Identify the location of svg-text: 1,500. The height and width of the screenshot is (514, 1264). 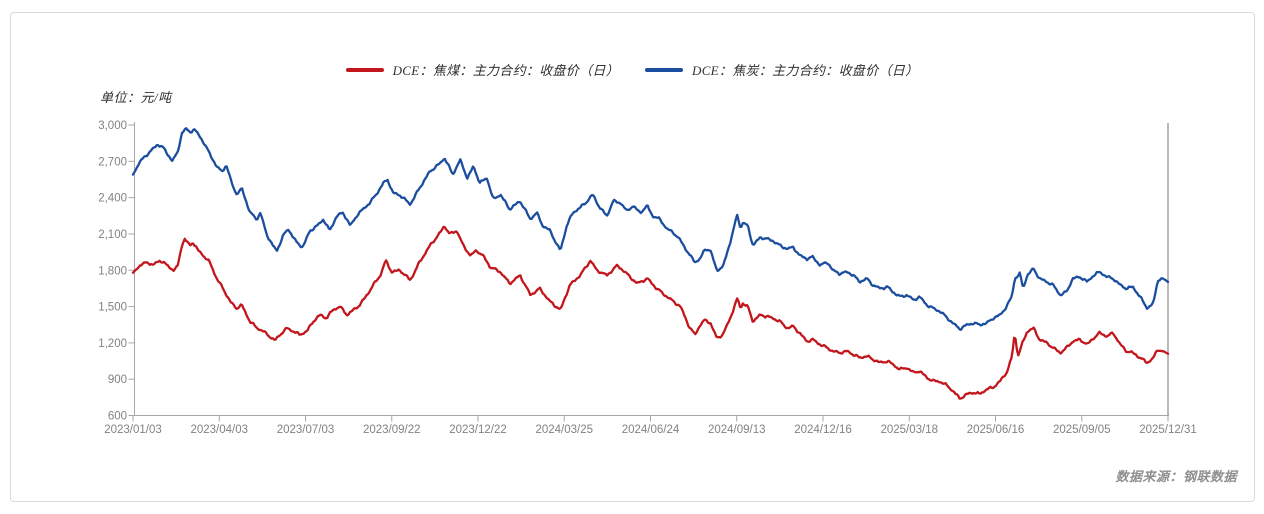
(112, 308).